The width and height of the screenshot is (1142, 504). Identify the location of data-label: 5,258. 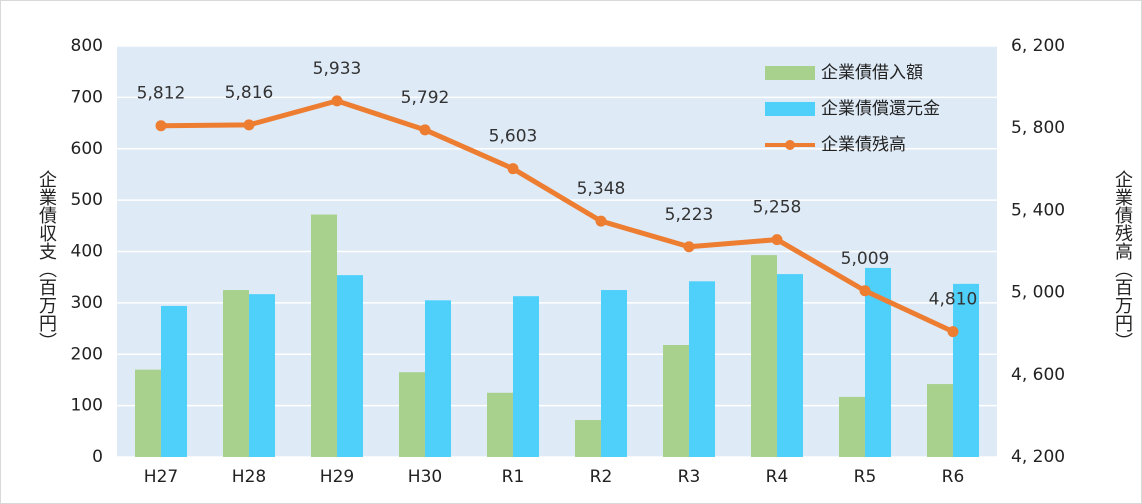
(777, 208).